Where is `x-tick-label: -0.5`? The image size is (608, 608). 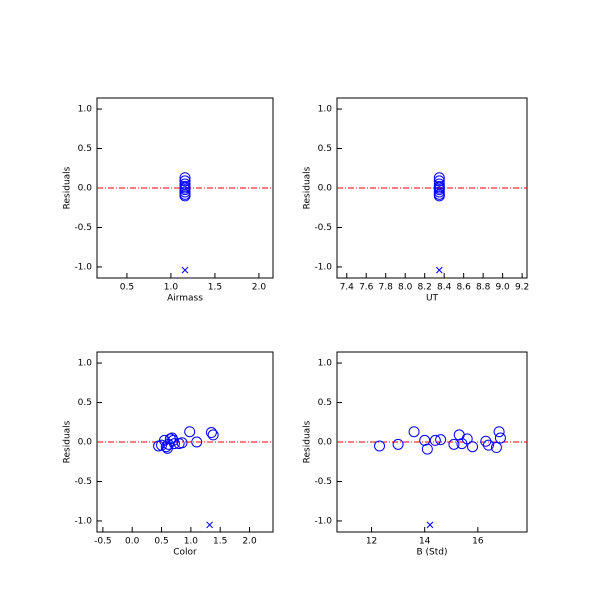 x-tick-label: -0.5 is located at coordinates (103, 542).